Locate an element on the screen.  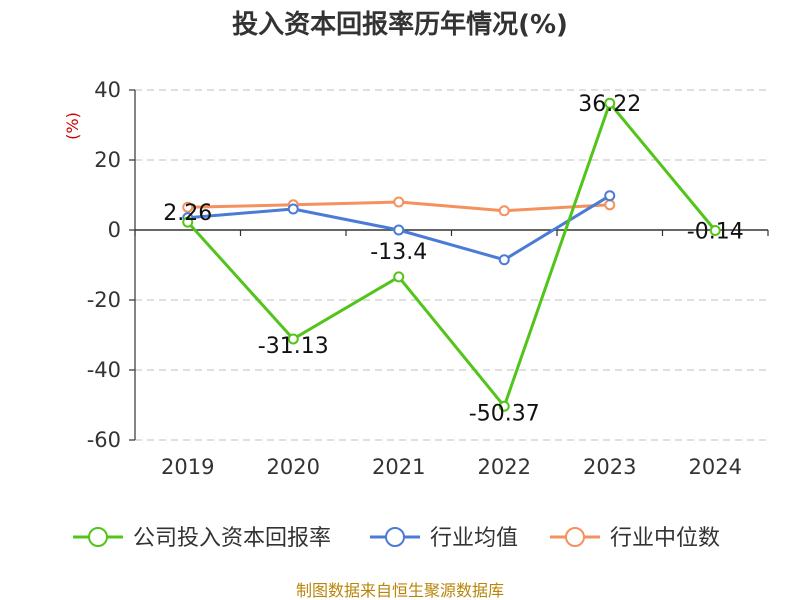
data-label: 36.22 is located at coordinates (609, 104).